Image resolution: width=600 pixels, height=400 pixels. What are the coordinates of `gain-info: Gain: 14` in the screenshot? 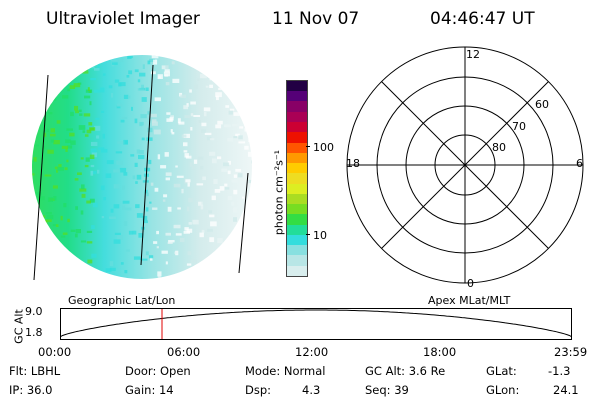 It's located at (149, 390).